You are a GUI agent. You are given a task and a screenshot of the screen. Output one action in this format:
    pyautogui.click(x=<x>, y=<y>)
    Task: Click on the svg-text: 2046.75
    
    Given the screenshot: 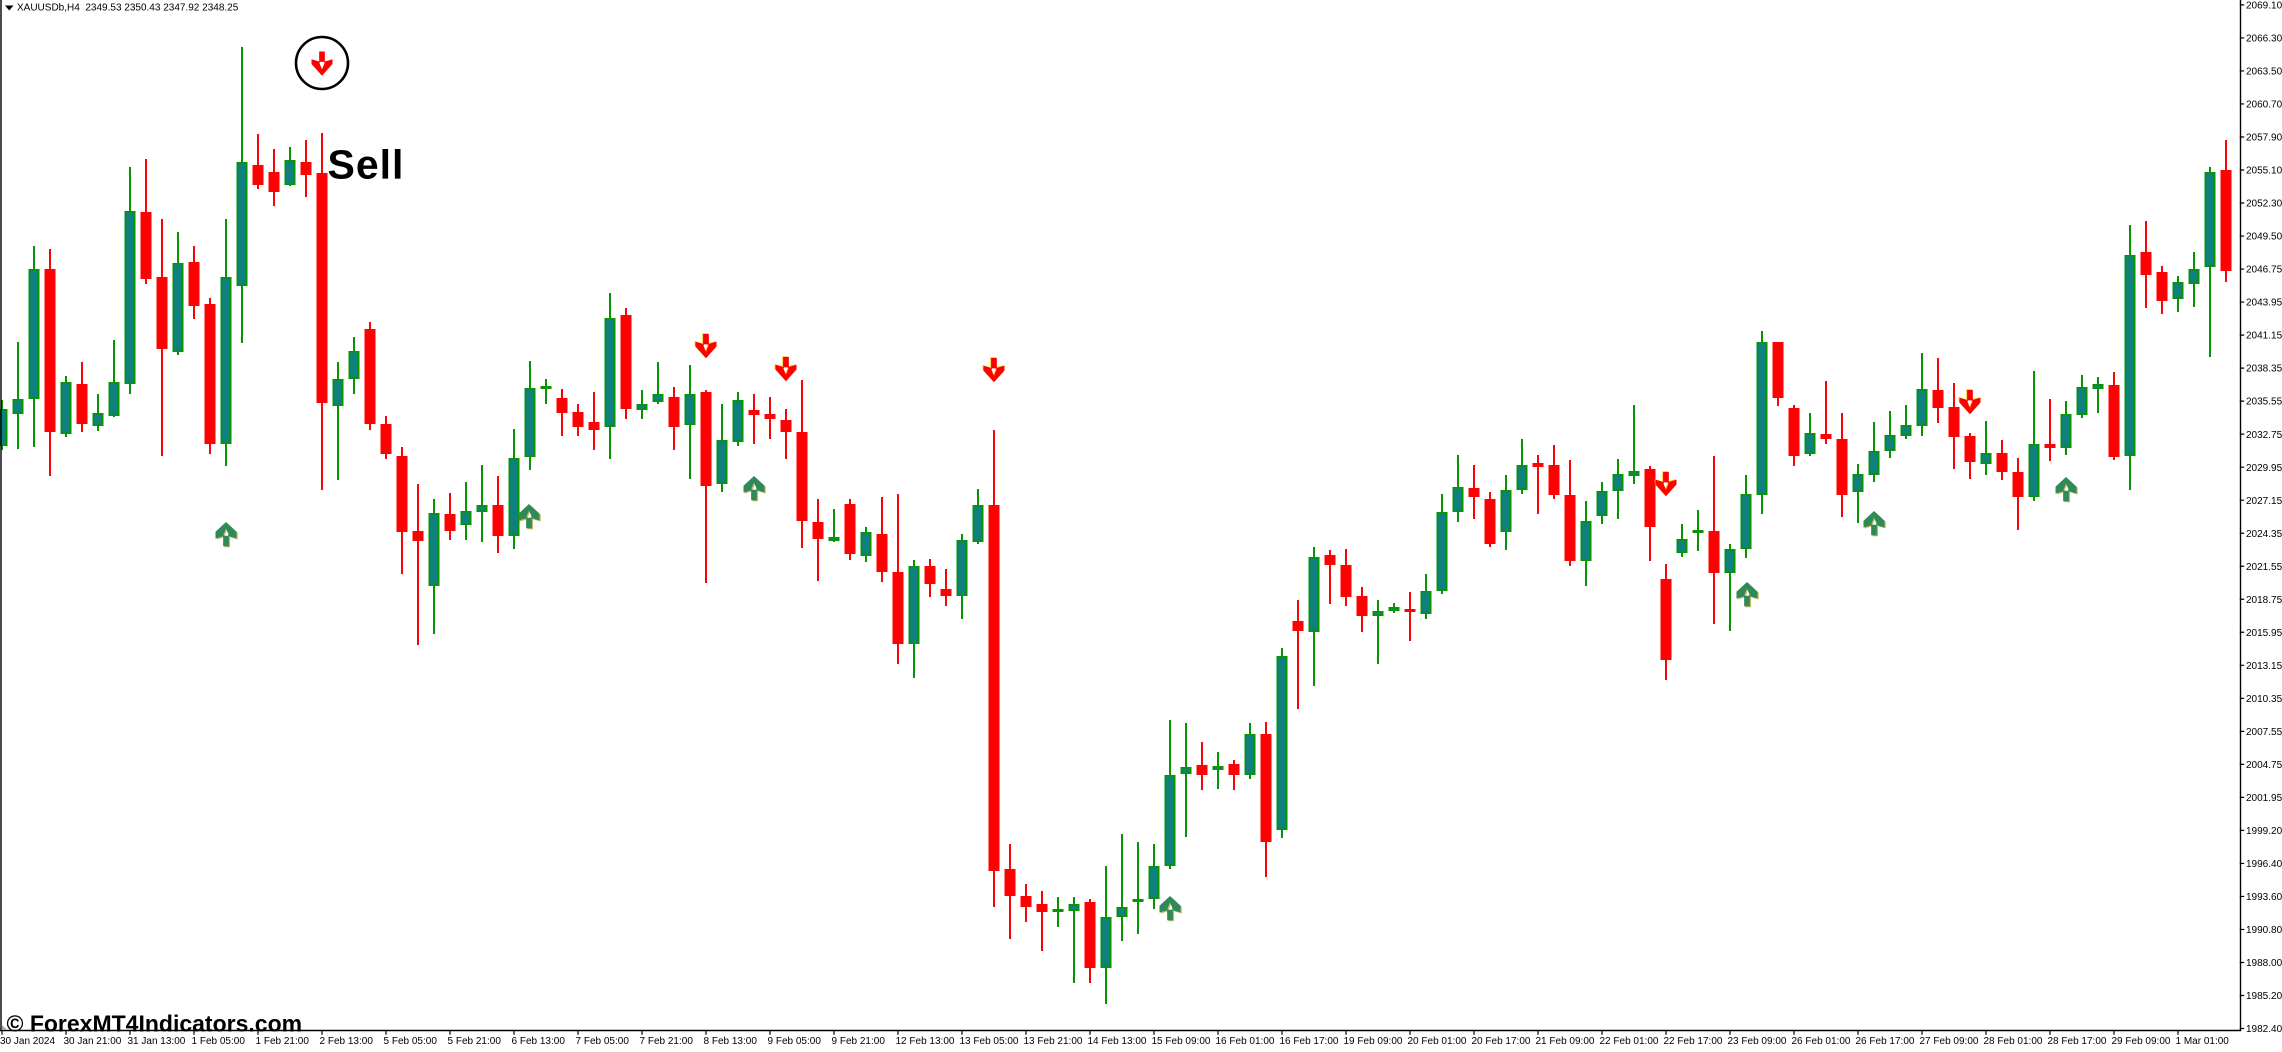 What is the action you would take?
    pyautogui.click(x=2264, y=270)
    